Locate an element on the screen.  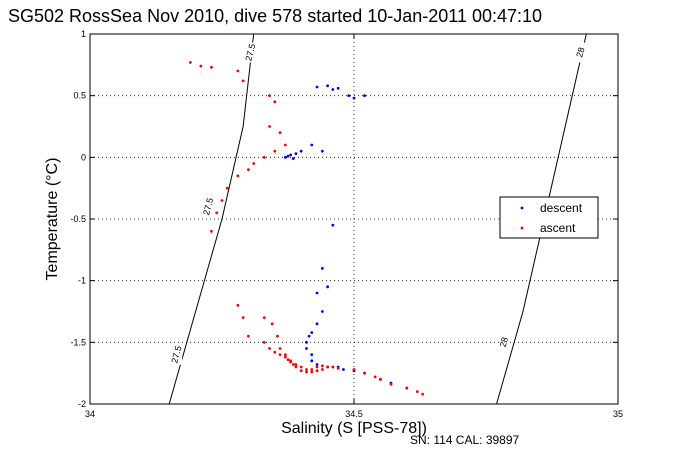
y-tick-label: 0 is located at coordinates (83, 157).